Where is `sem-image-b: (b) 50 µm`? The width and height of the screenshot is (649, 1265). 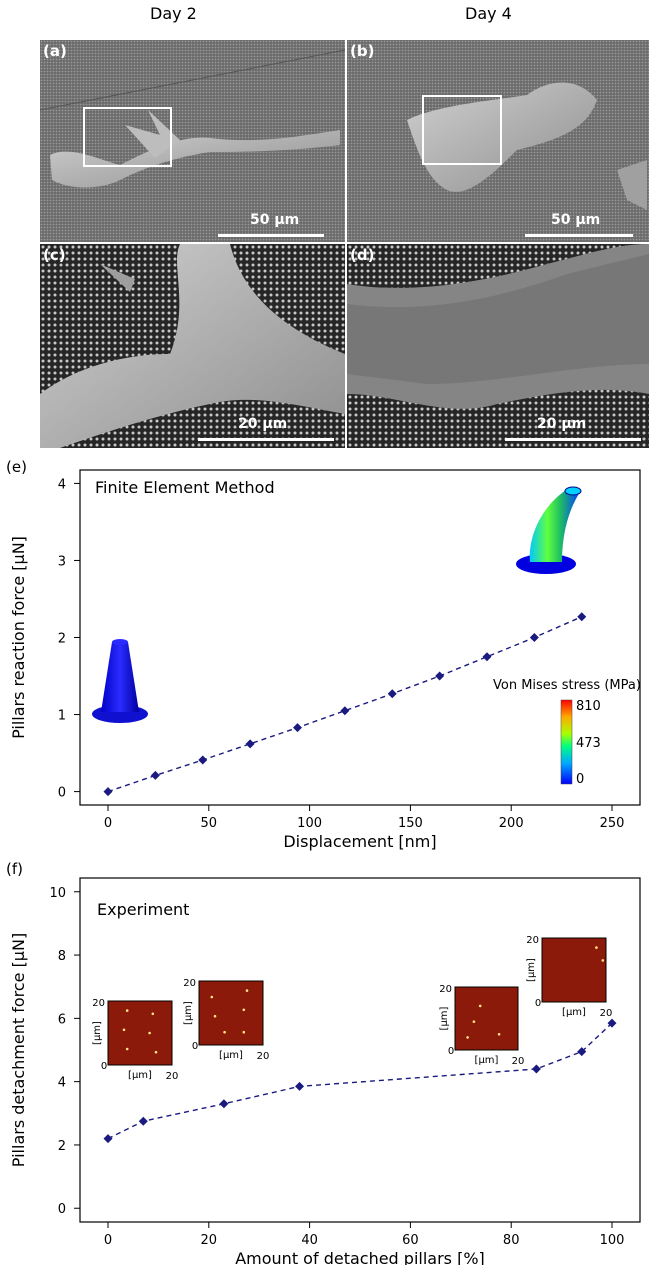
sem-image-b: (b) 50 µm is located at coordinates (498, 141).